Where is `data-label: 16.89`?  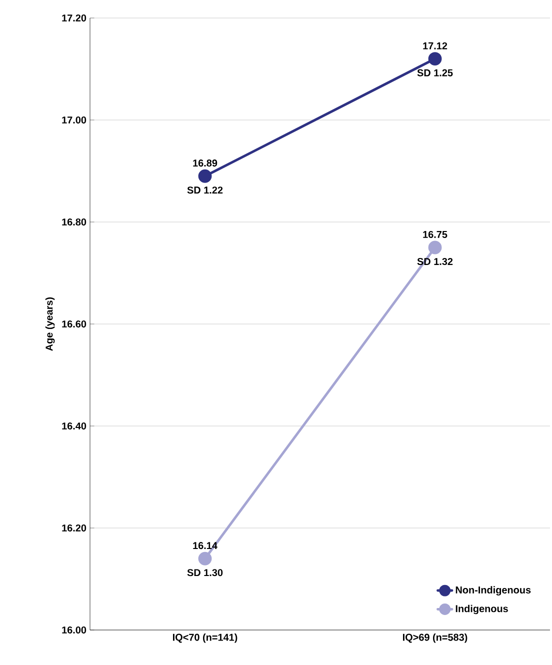 data-label: 16.89 is located at coordinates (205, 163).